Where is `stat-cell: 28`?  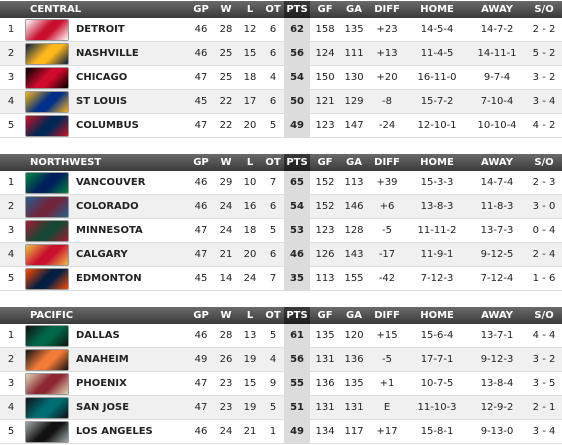
stat-cell: 28 is located at coordinates (226, 30).